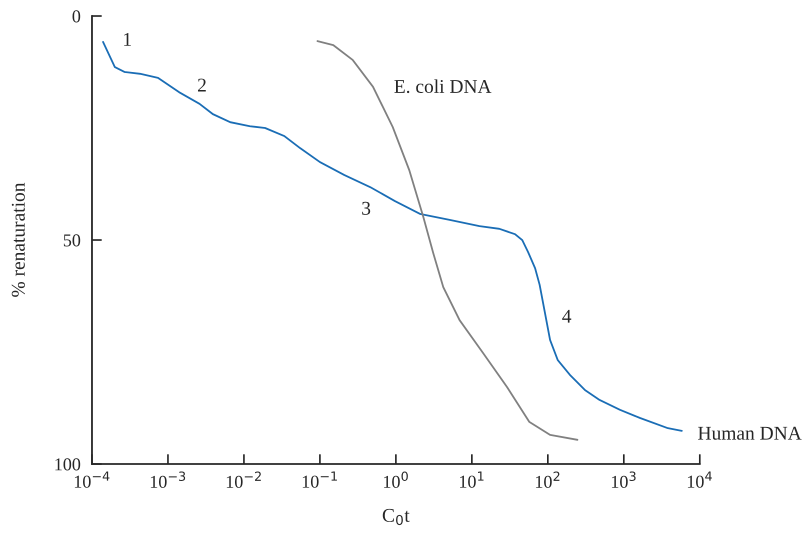  What do you see at coordinates (319, 479) in the screenshot?
I see `x-tick-label: 10$^{−1}$` at bounding box center [319, 479].